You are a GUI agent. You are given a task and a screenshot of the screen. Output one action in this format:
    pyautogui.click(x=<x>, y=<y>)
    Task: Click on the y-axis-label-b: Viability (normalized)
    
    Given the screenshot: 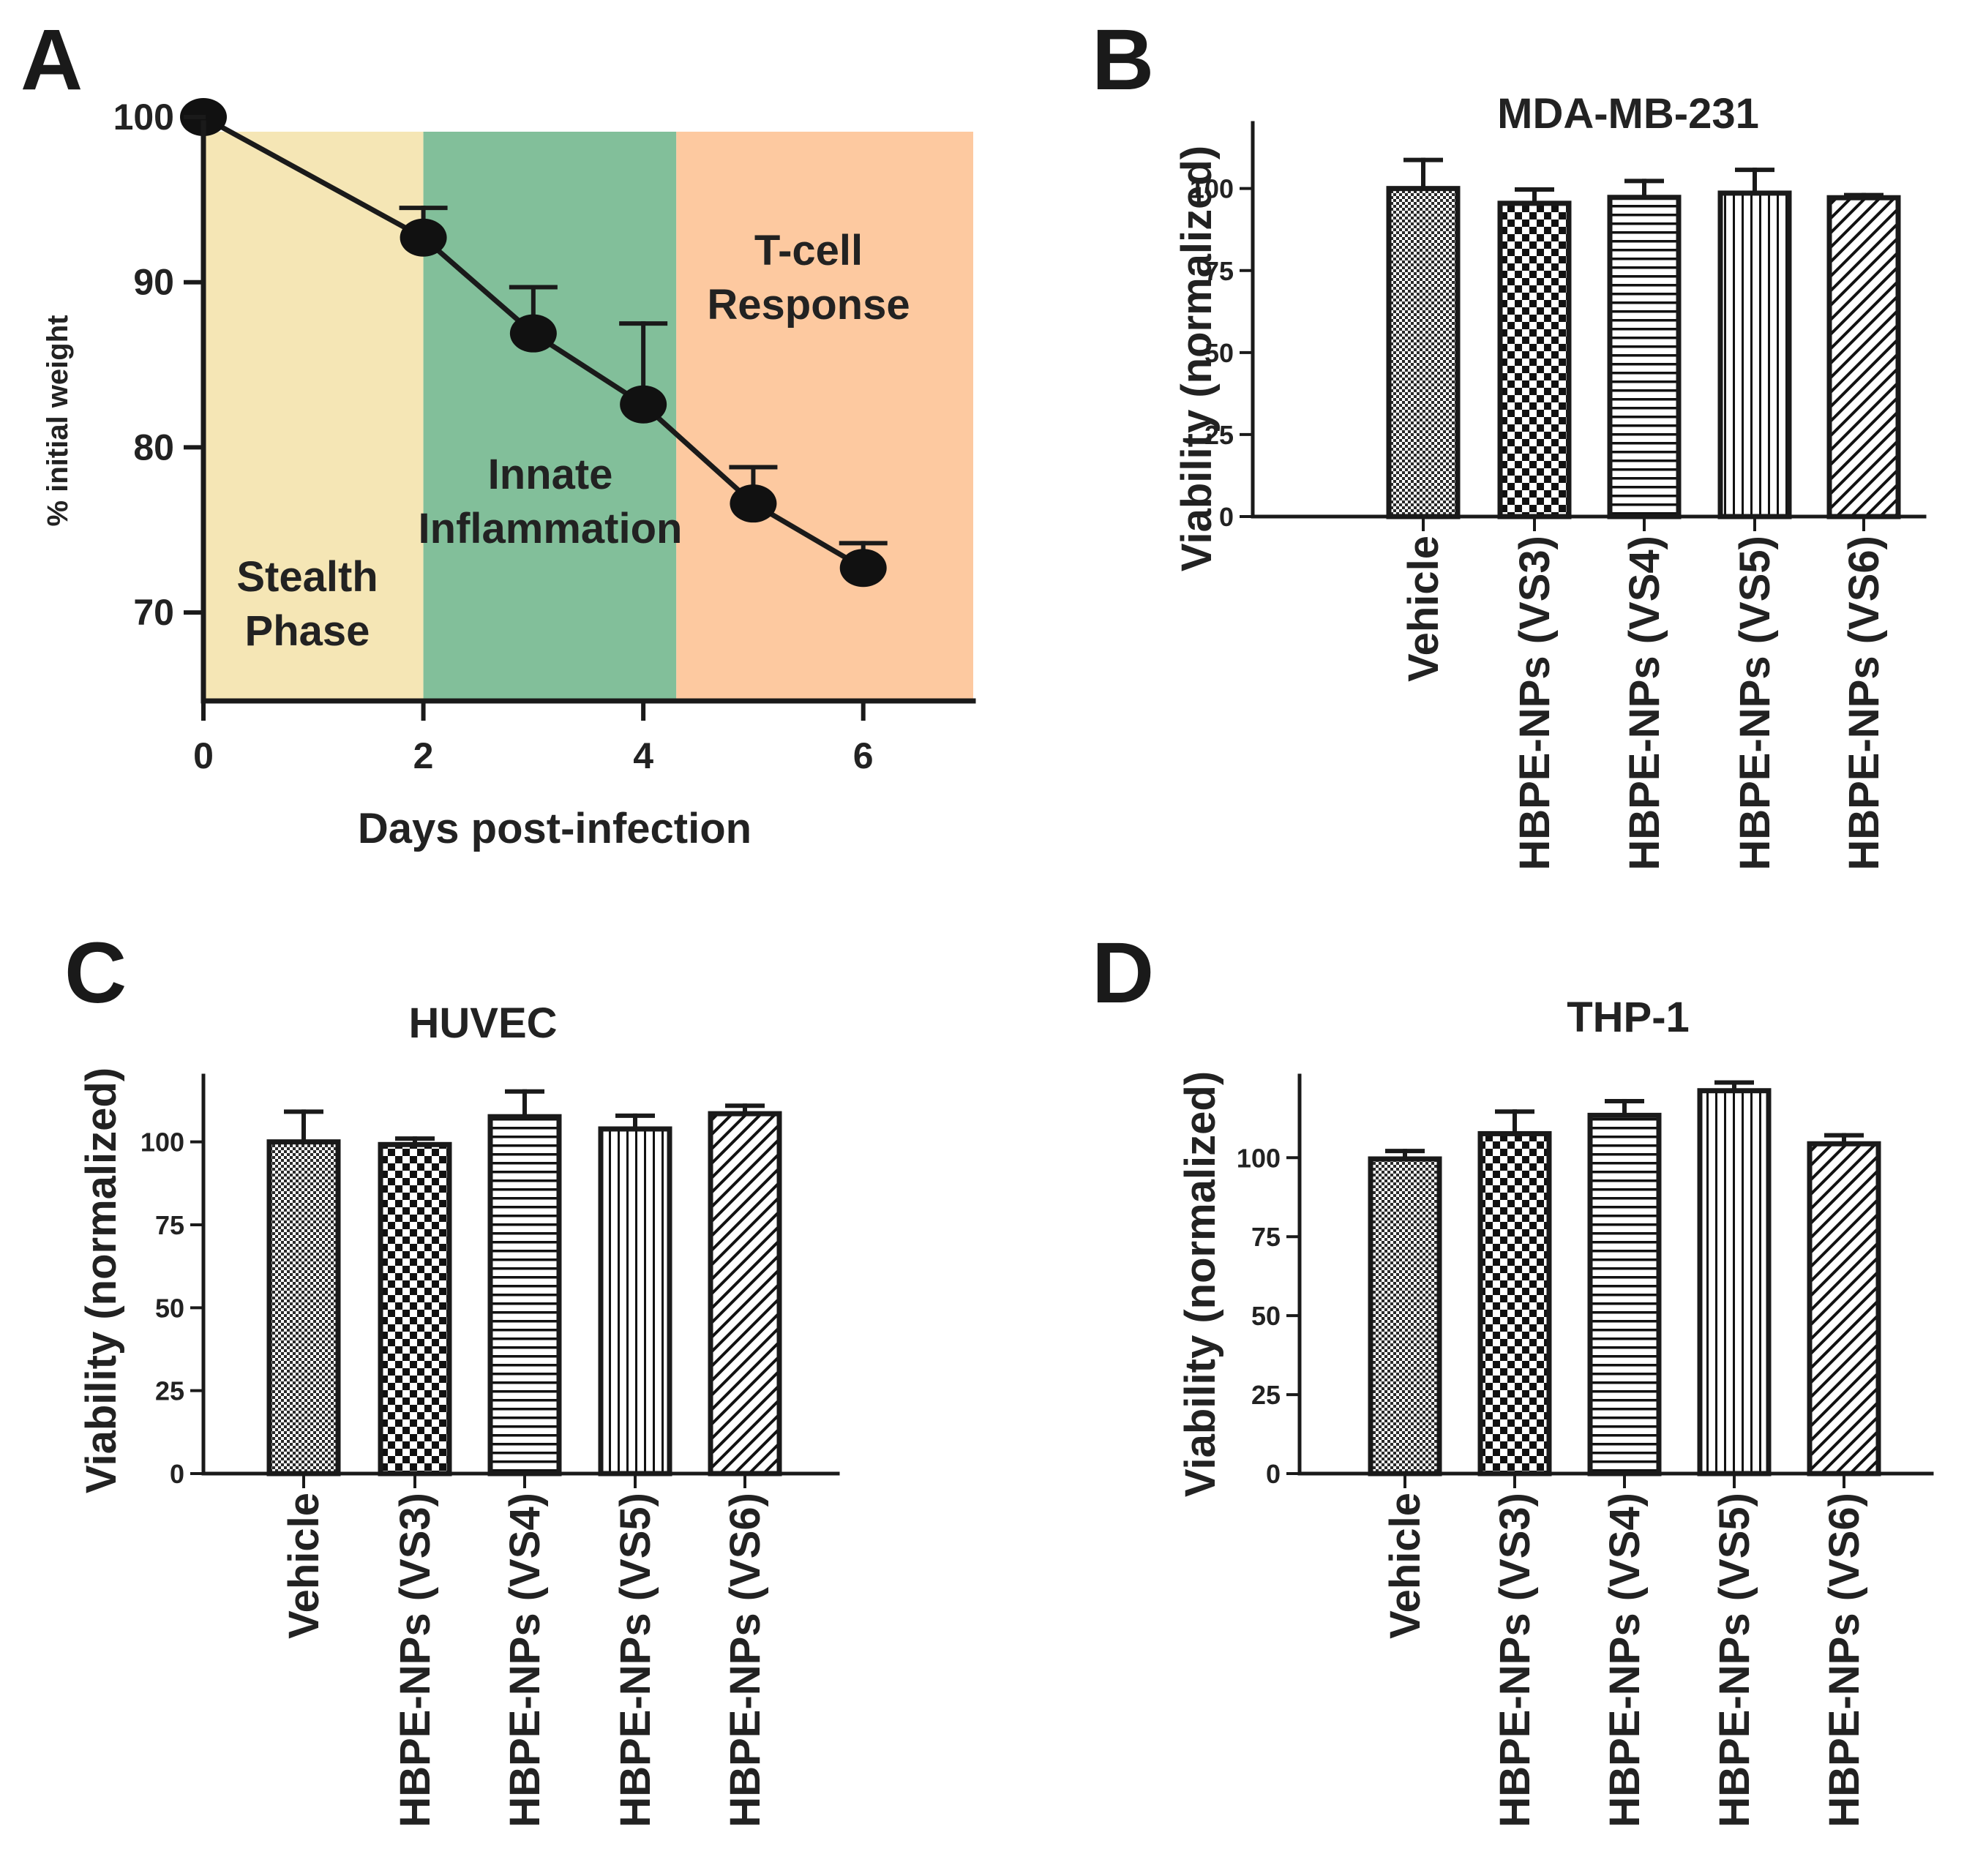 What is the action you would take?
    pyautogui.click(x=1197, y=358)
    